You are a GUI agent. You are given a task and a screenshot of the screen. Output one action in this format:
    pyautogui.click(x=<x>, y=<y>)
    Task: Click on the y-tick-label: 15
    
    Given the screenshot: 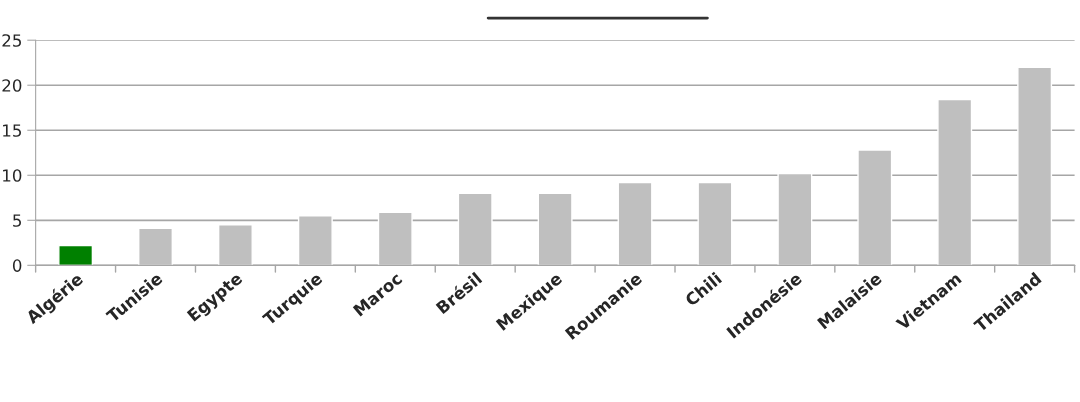 What is the action you would take?
    pyautogui.click(x=12, y=130)
    